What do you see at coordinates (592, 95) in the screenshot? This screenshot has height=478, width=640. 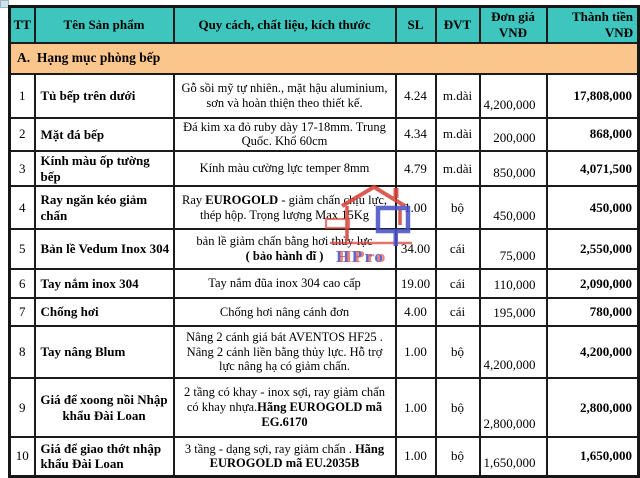 I see `cell-total: 17,808,000` at bounding box center [592, 95].